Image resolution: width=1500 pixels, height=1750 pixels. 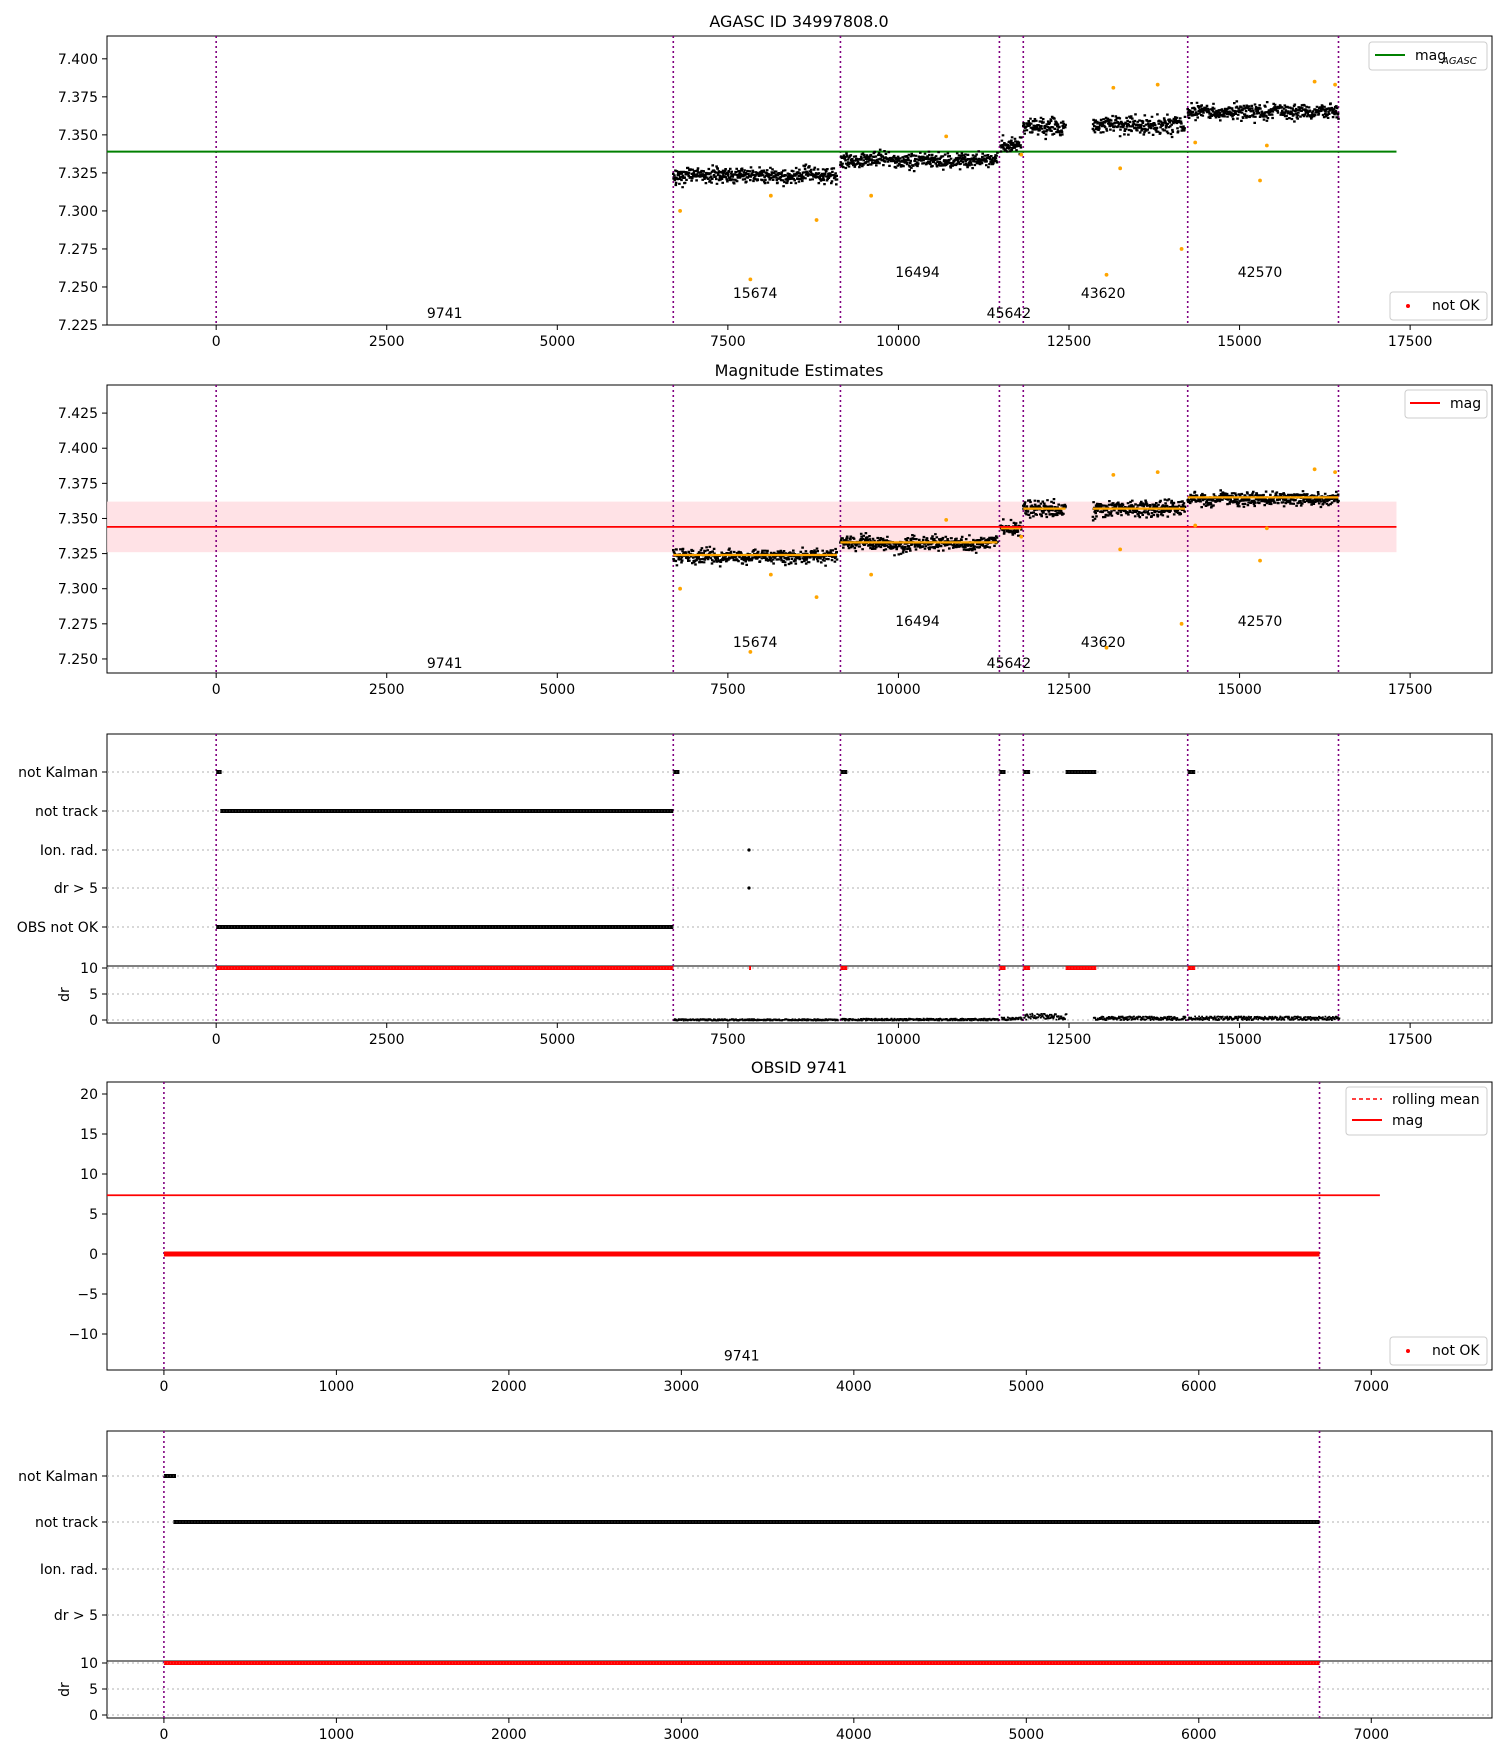 What do you see at coordinates (78, 60) in the screenshot?
I see `y-tick-label: 7.400` at bounding box center [78, 60].